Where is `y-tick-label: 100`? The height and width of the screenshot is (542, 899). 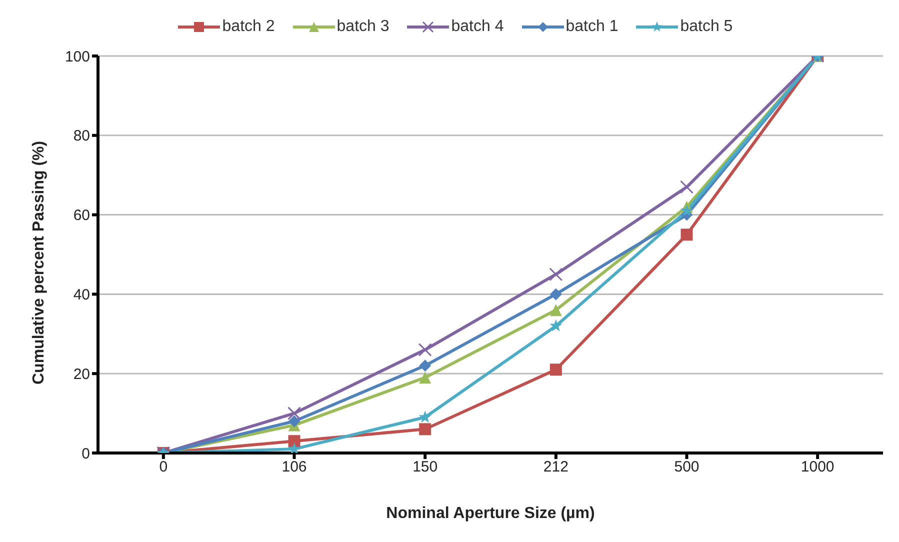
y-tick-label: 100 is located at coordinates (77, 57).